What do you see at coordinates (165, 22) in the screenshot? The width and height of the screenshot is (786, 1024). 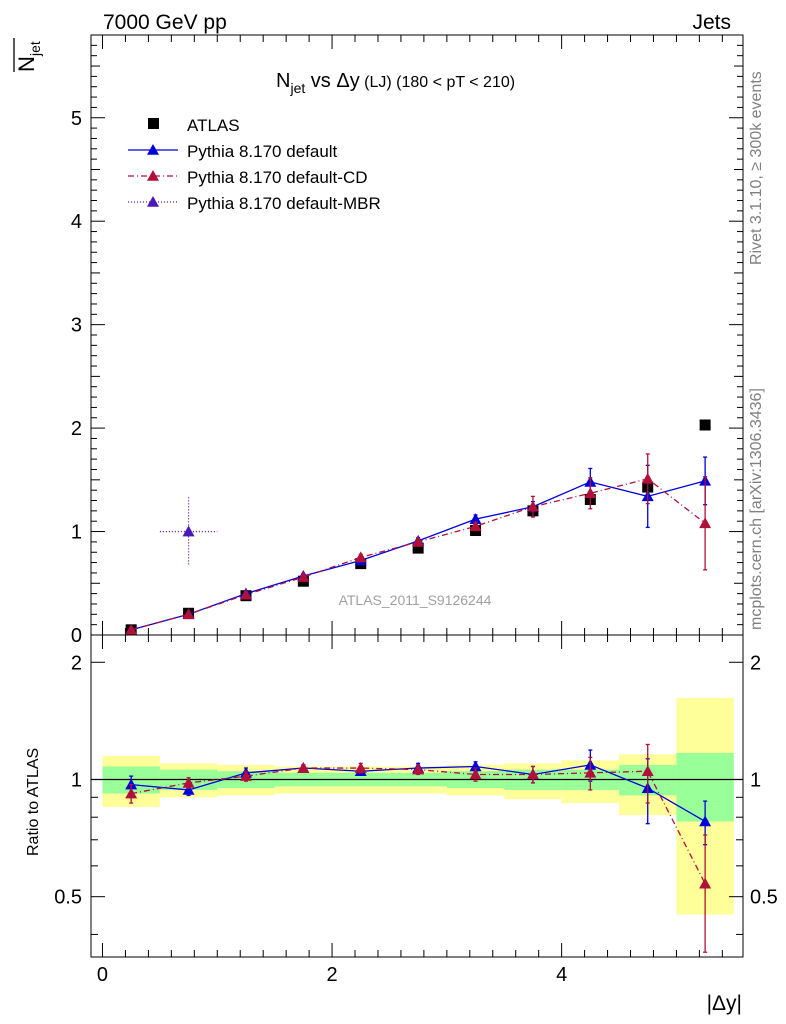 I see `header-left: 7000 GeV pp` at bounding box center [165, 22].